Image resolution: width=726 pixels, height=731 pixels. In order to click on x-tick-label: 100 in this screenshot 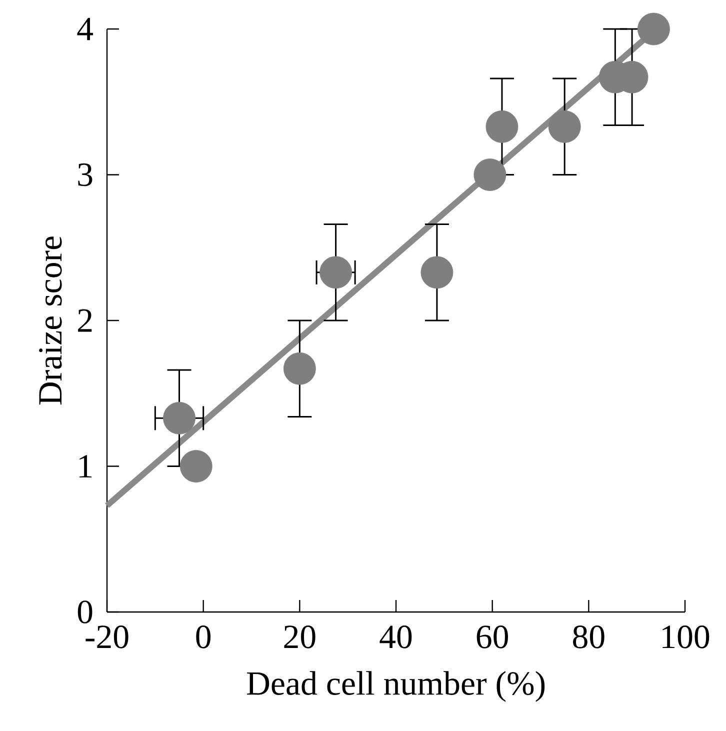, I will do `click(686, 636)`.